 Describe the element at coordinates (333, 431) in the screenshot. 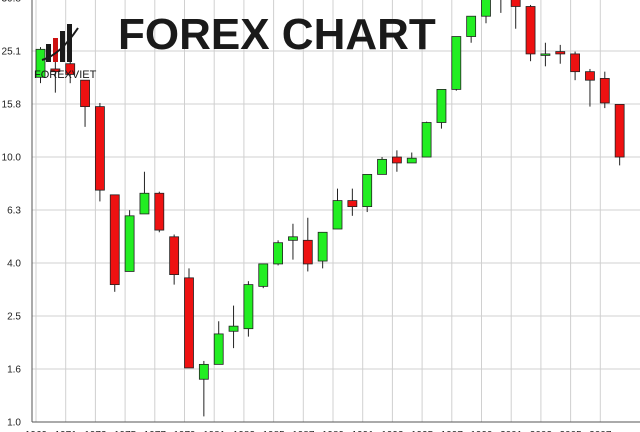

I see `x-tick-label: 1989` at that location.